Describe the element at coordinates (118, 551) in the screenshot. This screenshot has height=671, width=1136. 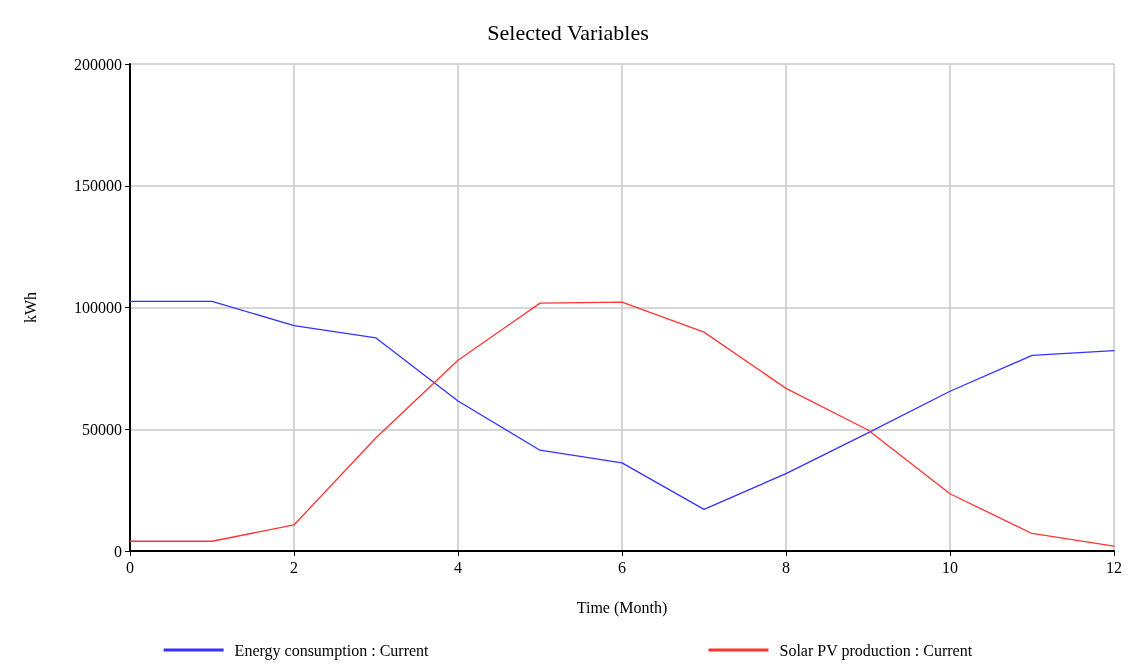
I see `y-tick-label: 0` at that location.